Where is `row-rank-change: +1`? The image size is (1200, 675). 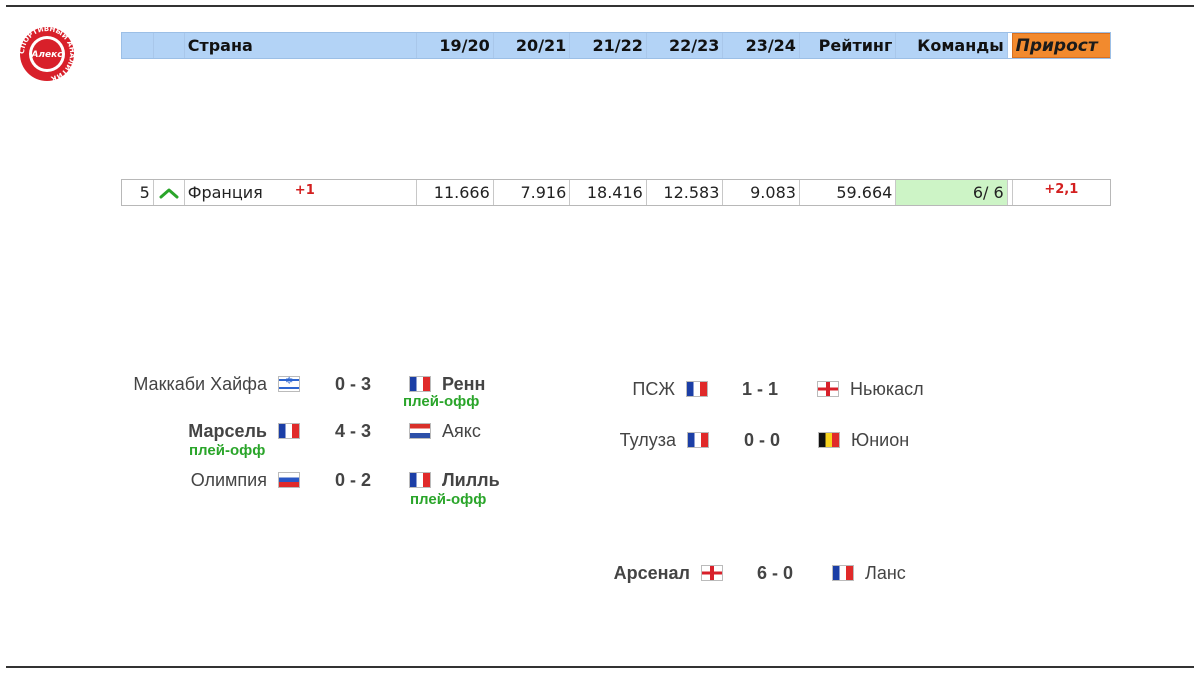
row-rank-change: +1 is located at coordinates (304, 190).